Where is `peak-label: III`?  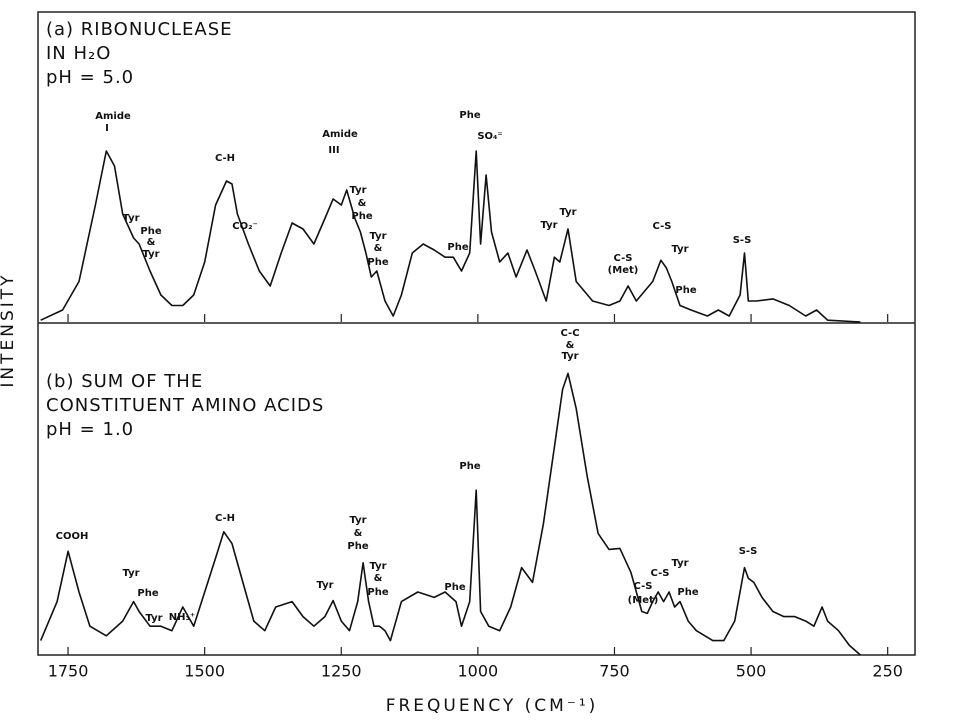
peak-label: III is located at coordinates (333, 150).